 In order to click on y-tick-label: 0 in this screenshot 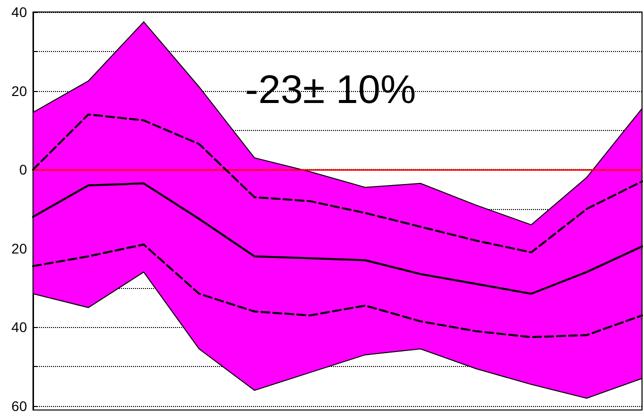, I will do `click(23, 170)`.